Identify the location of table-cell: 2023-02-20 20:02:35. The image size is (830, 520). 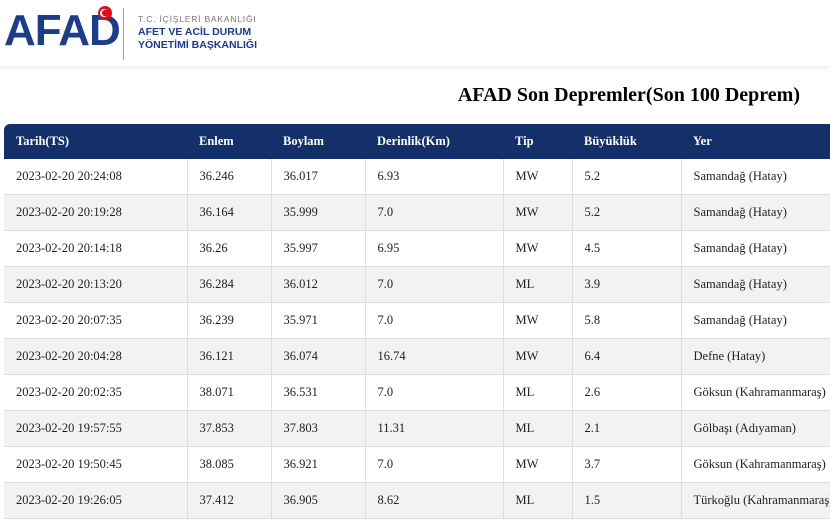
(96, 392).